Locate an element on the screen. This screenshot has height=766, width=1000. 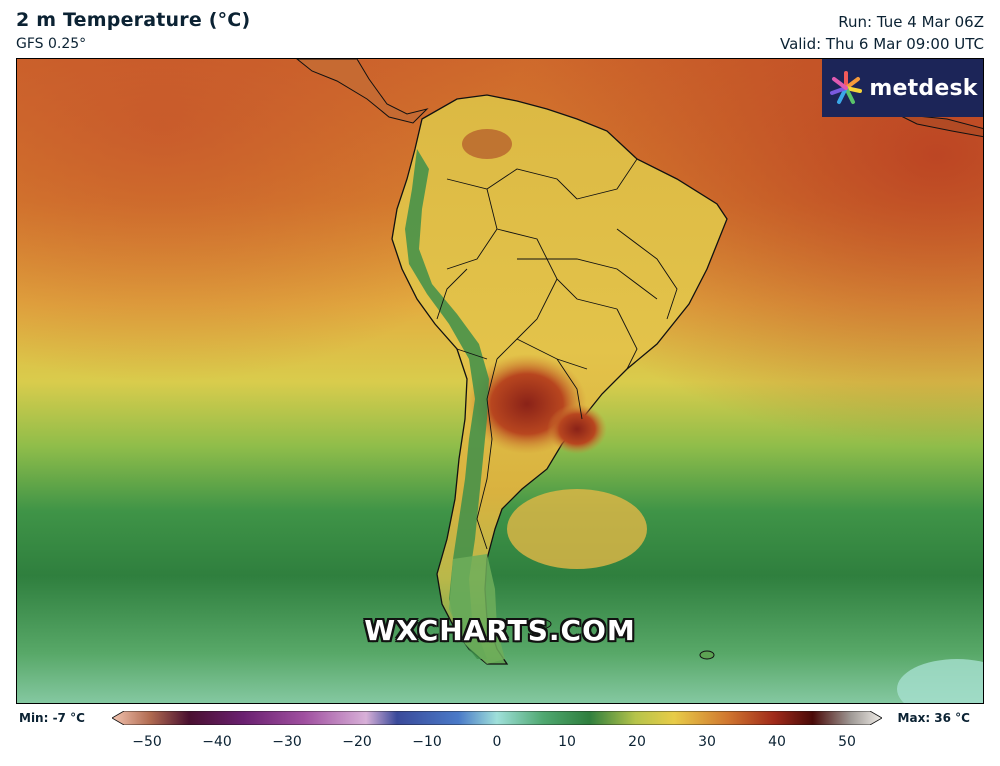
wxcharts-watermark: WXCHARTS.COM is located at coordinates (500, 630).